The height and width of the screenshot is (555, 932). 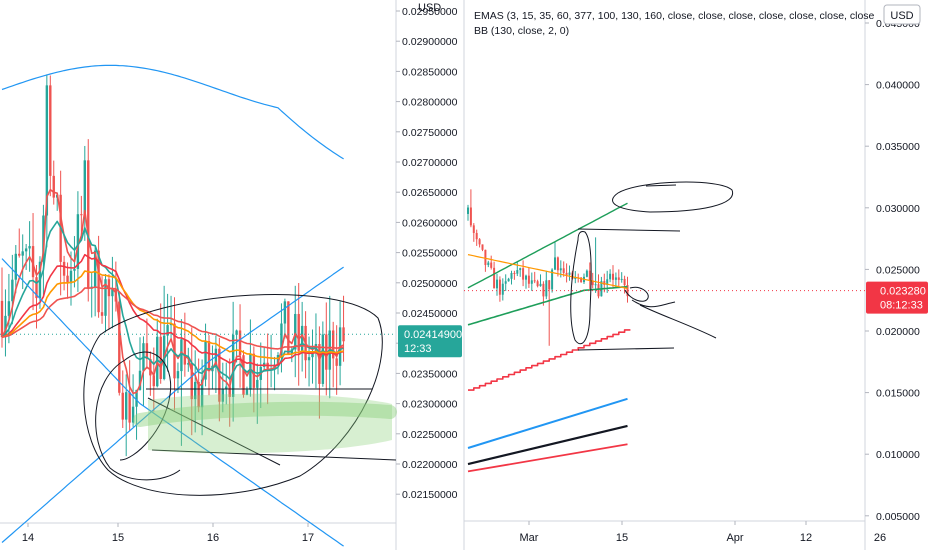 I want to click on ema-orange, so click(x=547, y=272).